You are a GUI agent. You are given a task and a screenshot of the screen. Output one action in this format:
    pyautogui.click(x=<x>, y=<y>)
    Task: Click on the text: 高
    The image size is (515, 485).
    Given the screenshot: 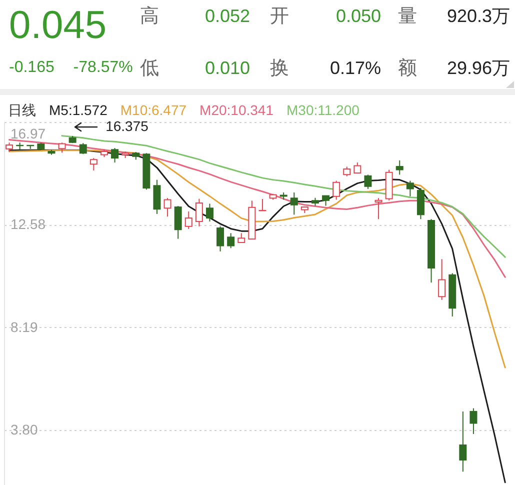 What is the action you would take?
    pyautogui.click(x=149, y=16)
    